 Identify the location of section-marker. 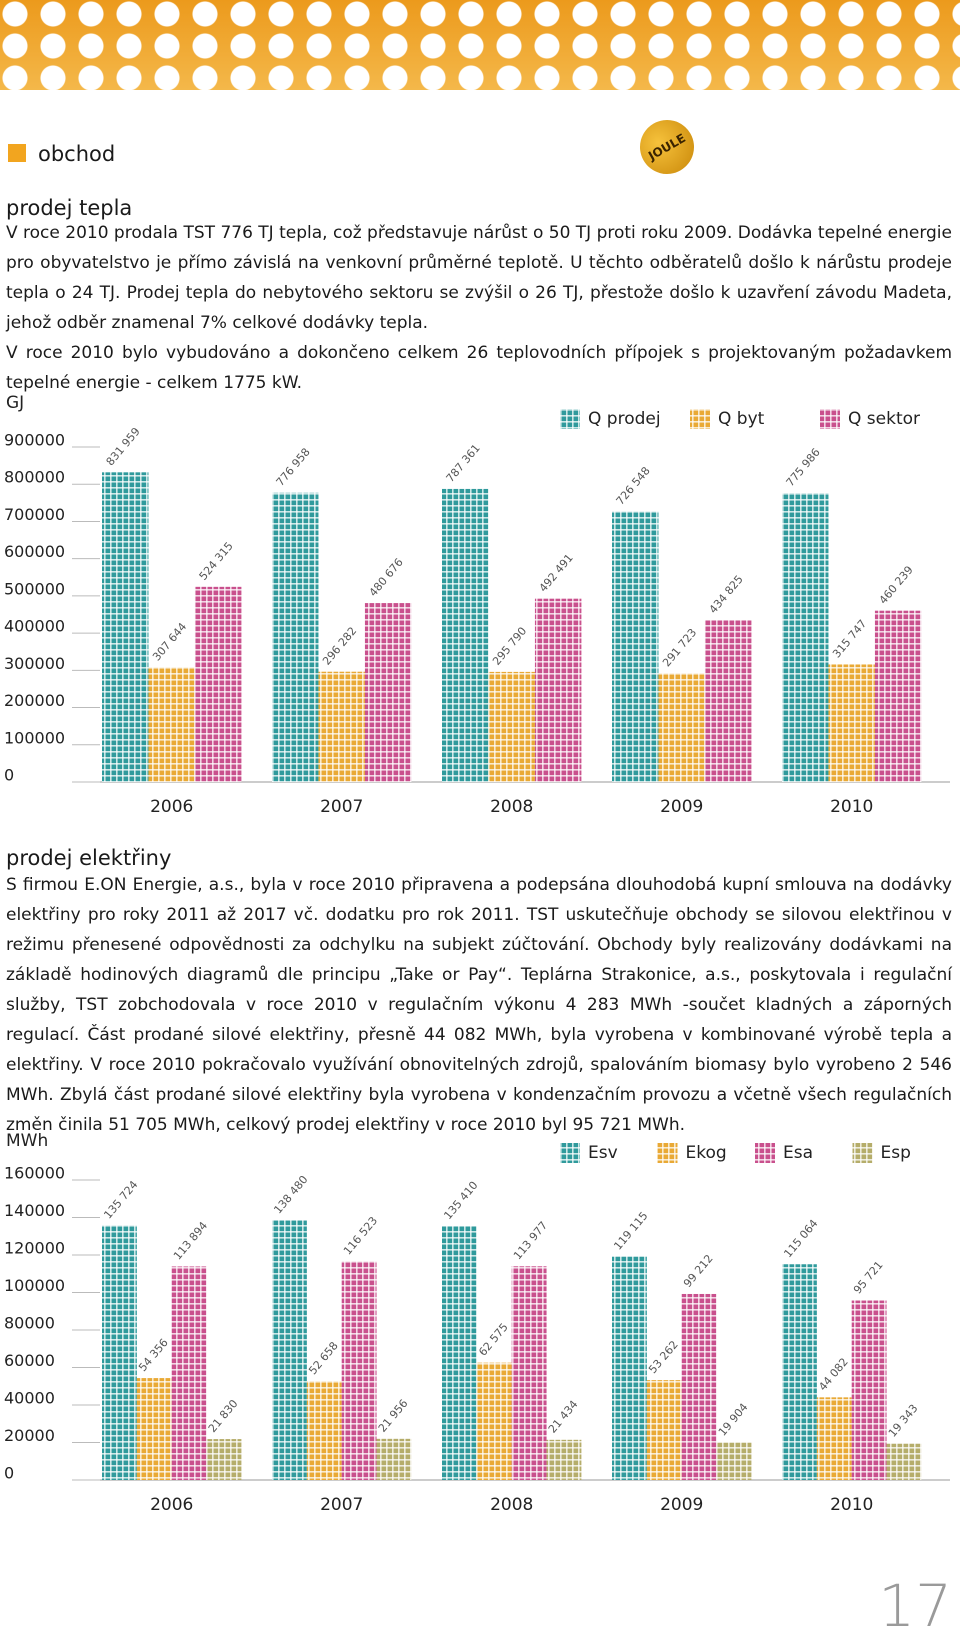
(17, 153).